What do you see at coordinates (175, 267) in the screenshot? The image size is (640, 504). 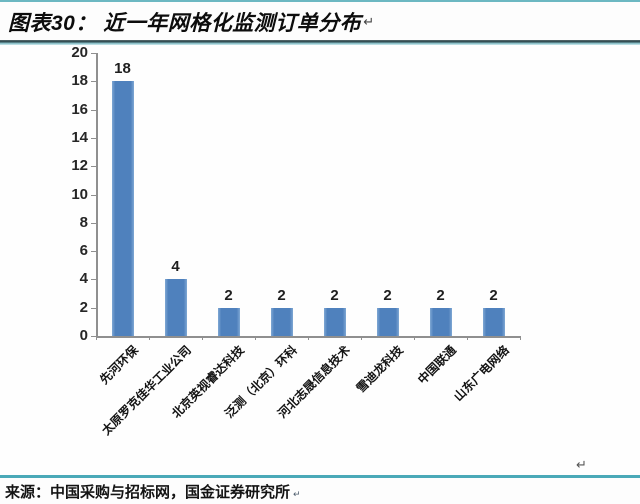 I see `bar-value-label: 4` at bounding box center [175, 267].